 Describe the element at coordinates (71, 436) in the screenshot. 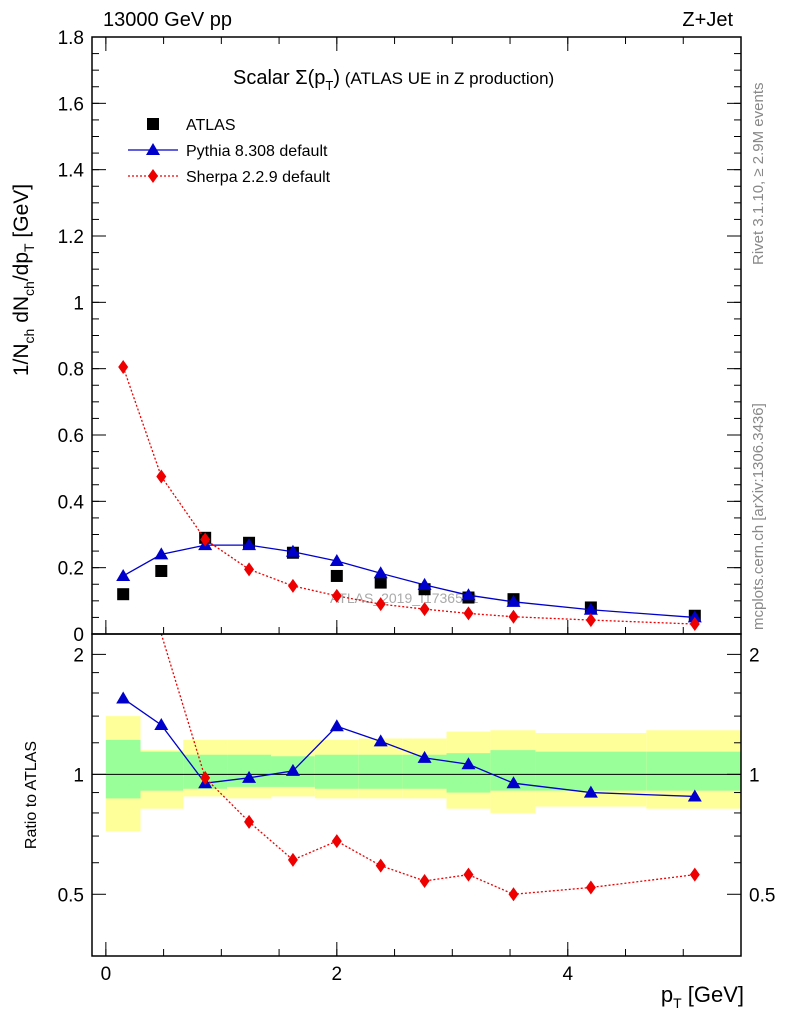

I see `main-ytick-label: 0.6` at that location.